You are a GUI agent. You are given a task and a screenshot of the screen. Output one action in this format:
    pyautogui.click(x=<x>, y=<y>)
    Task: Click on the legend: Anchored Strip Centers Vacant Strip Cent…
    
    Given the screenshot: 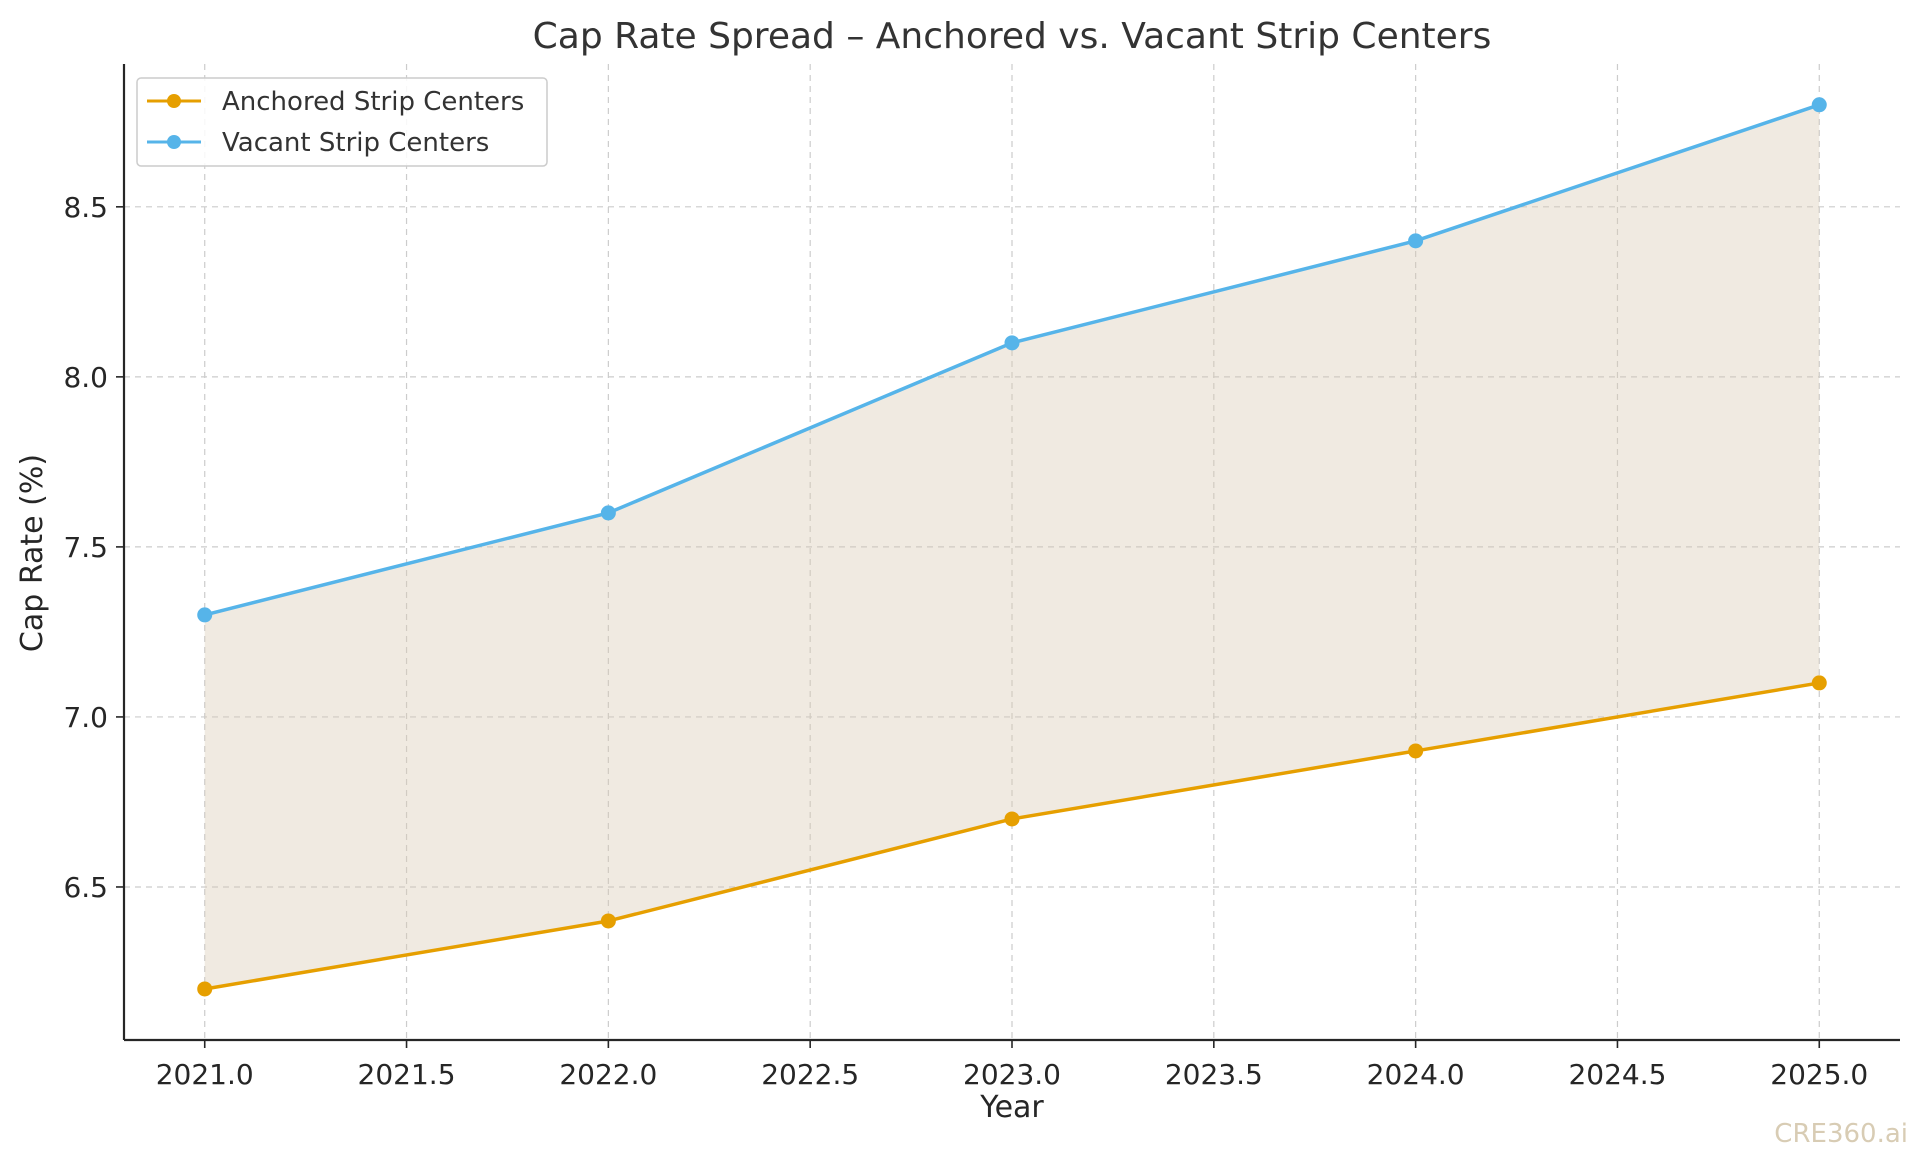 What is the action you would take?
    pyautogui.click(x=342, y=122)
    